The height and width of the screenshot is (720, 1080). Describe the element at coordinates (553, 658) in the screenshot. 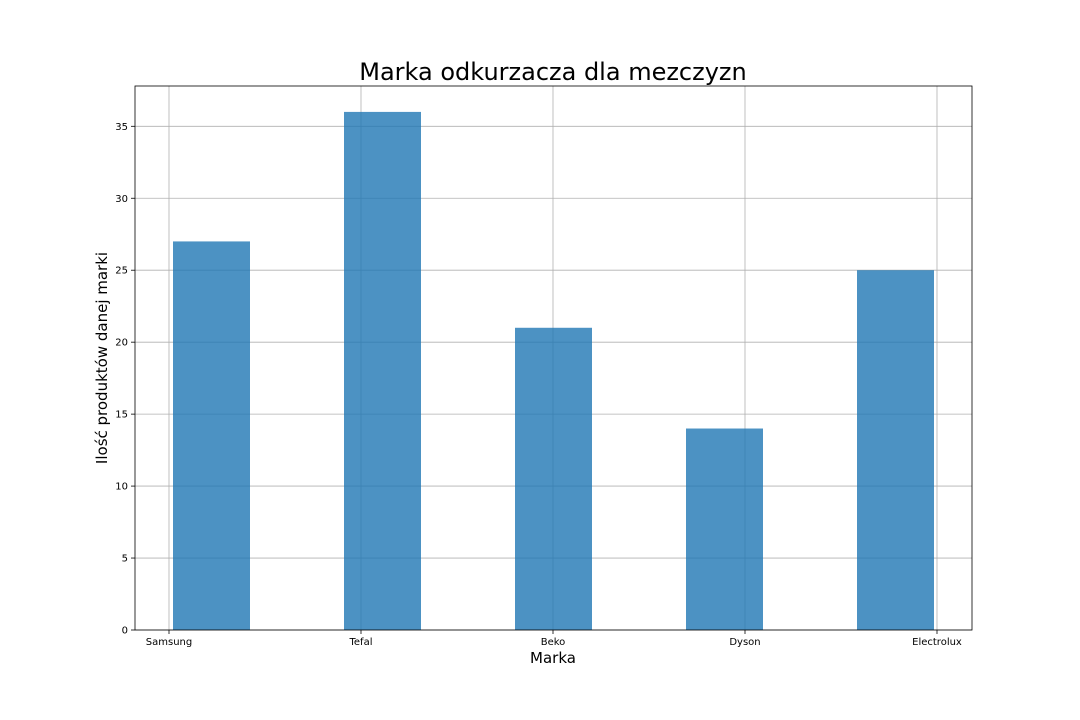

I see `x-axis-label: Marka` at that location.